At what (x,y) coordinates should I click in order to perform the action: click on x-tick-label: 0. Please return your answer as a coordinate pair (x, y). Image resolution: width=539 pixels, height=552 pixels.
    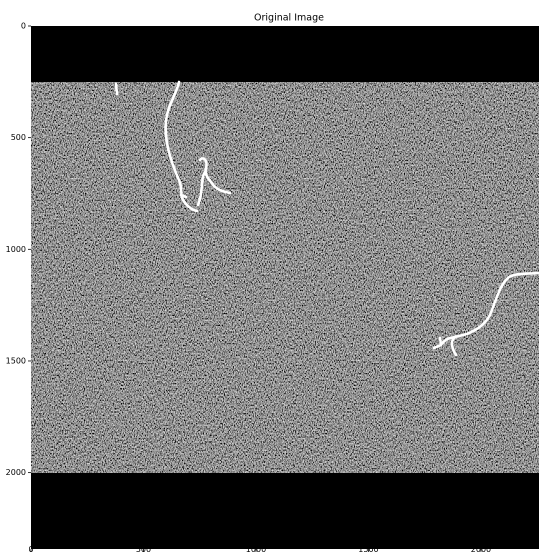
    Looking at the image, I should click on (30, 548).